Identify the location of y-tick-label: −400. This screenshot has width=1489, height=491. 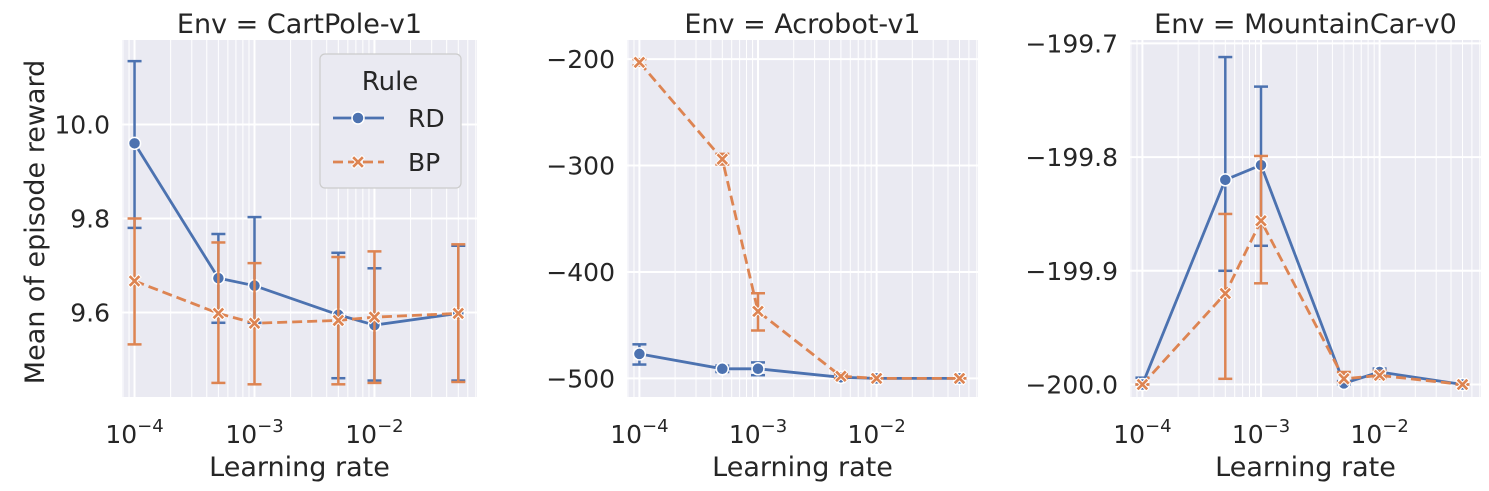
(580, 272).